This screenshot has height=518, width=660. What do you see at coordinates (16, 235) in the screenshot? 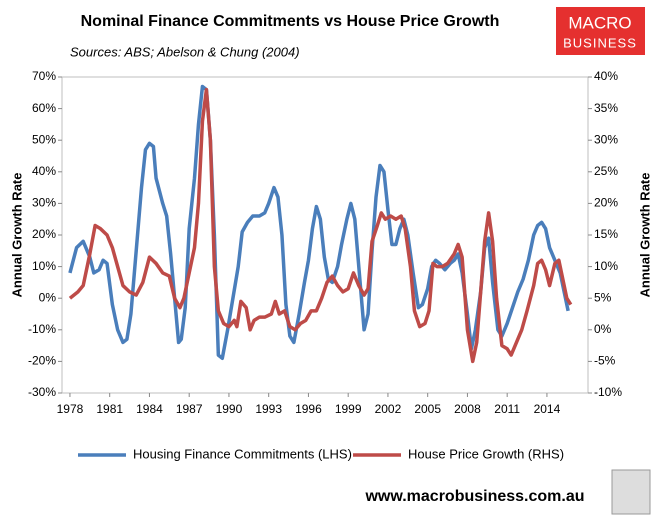
I see `y-axis-label: Annual Growth Rate` at bounding box center [16, 235].